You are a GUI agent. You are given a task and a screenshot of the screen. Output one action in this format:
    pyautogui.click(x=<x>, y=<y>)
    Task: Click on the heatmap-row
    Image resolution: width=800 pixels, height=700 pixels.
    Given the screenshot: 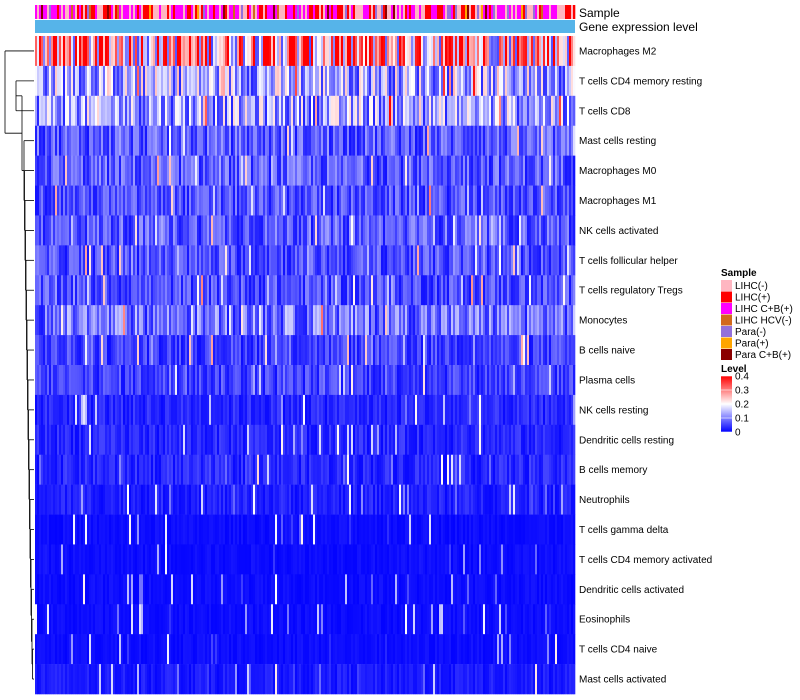 What is the action you would take?
    pyautogui.click(x=305, y=559)
    